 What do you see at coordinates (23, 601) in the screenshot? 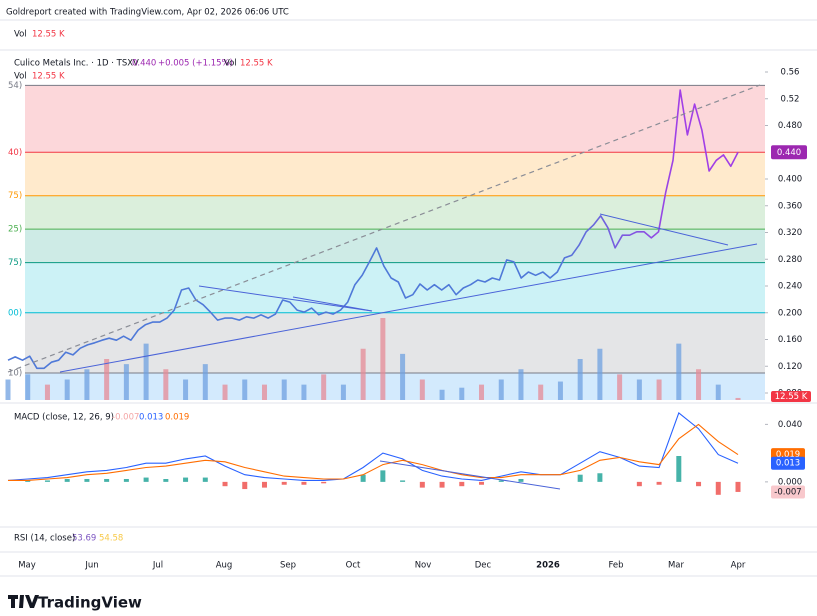
I see `logo-icon` at bounding box center [23, 601].